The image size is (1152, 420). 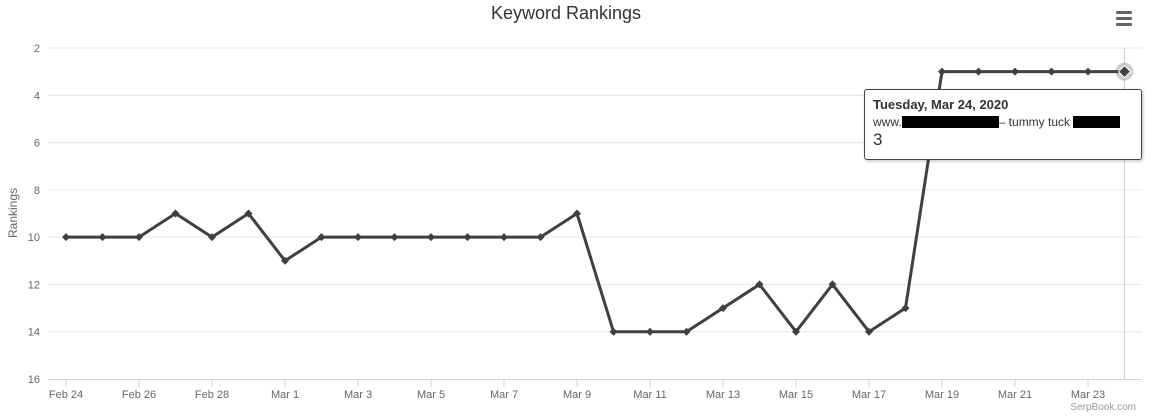 What do you see at coordinates (941, 104) in the screenshot?
I see `tooltip-date: Tuesday, Mar 24, 2020` at bounding box center [941, 104].